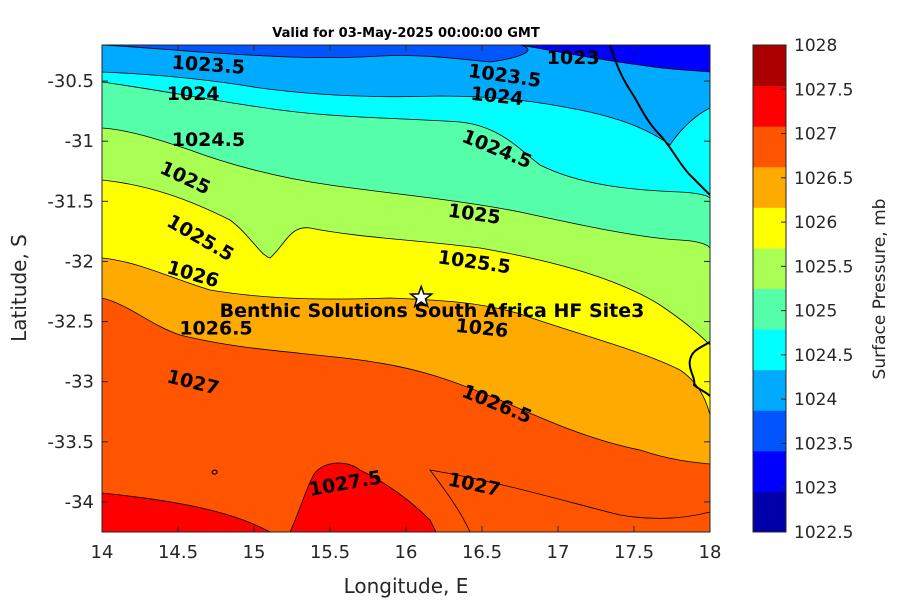  What do you see at coordinates (823, 267) in the screenshot?
I see `colorbar-tick-label: 1025.5` at bounding box center [823, 267].